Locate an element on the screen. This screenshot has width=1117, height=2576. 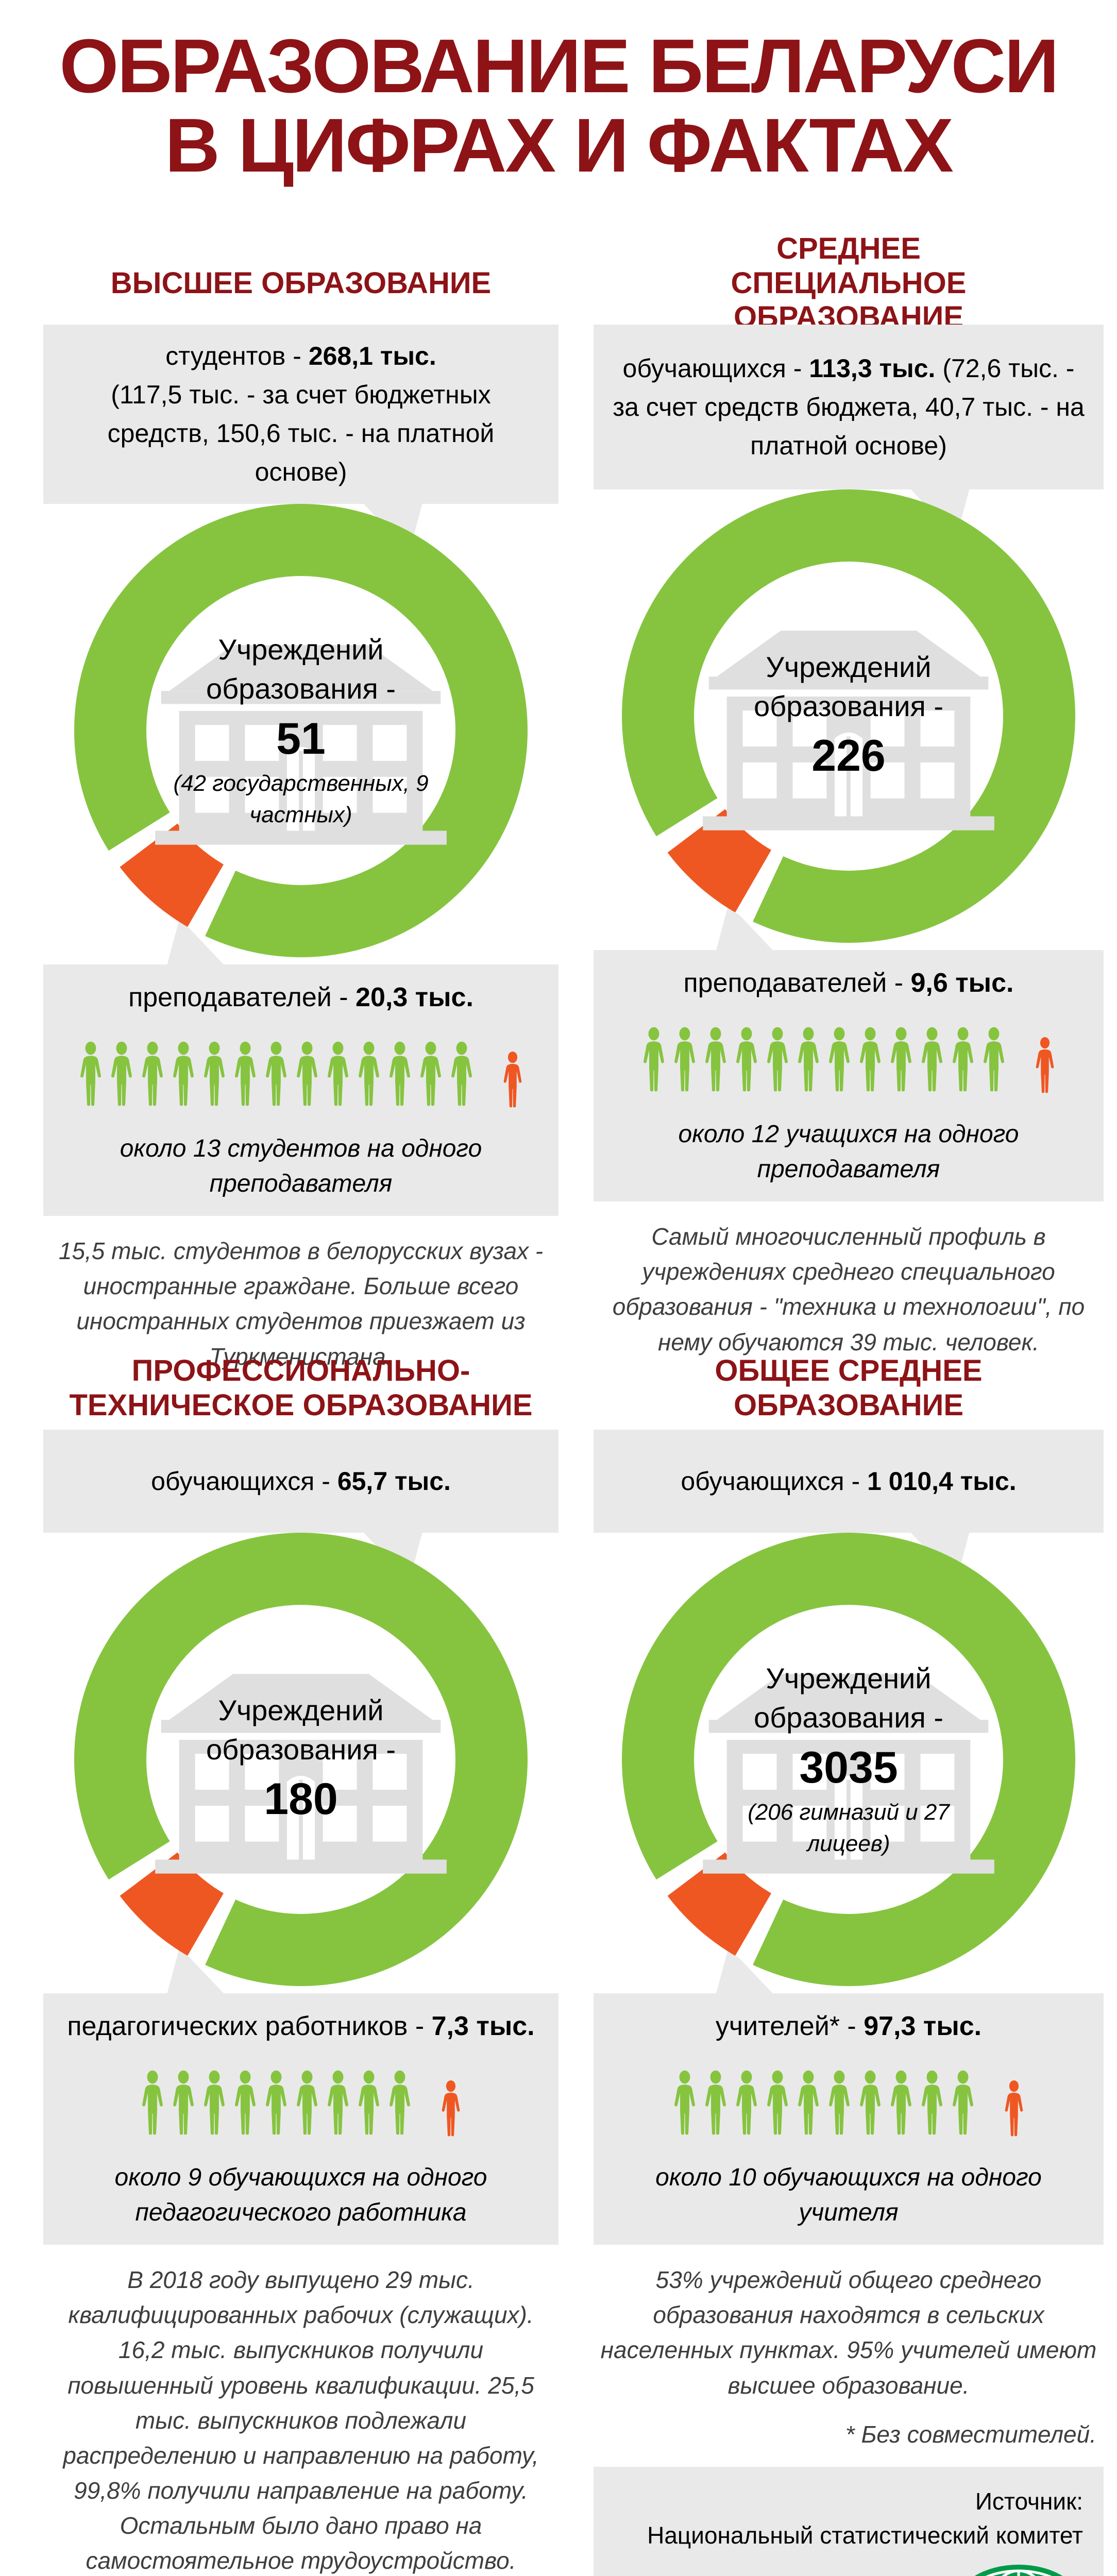
institutions-donut-chart: Учреждений образования - 226 is located at coordinates (849, 716).